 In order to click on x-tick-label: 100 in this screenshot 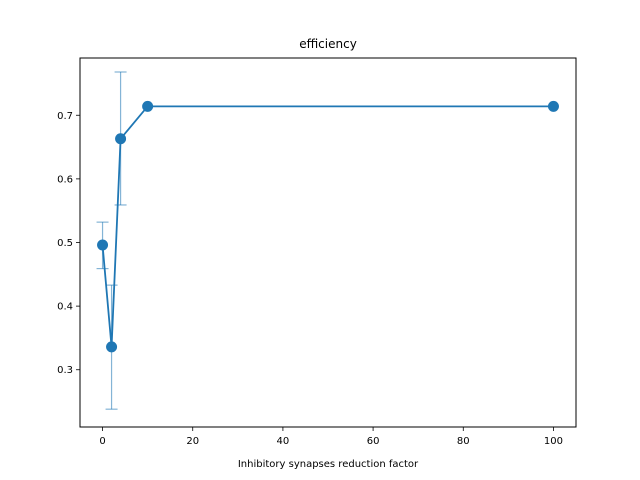, I will do `click(553, 441)`.